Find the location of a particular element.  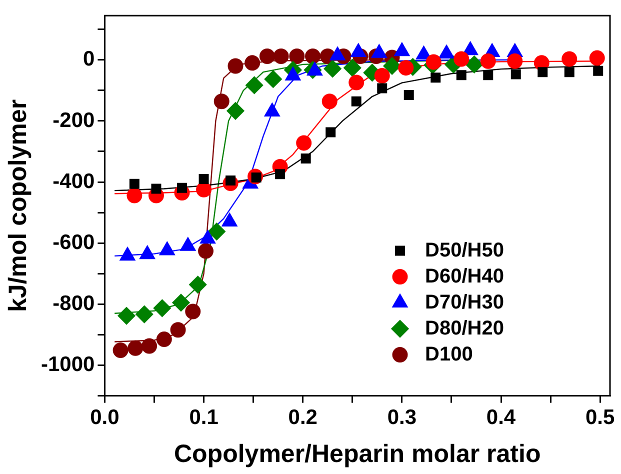

y-axis-title: kJ/mol copolymer is located at coordinates (18, 205).